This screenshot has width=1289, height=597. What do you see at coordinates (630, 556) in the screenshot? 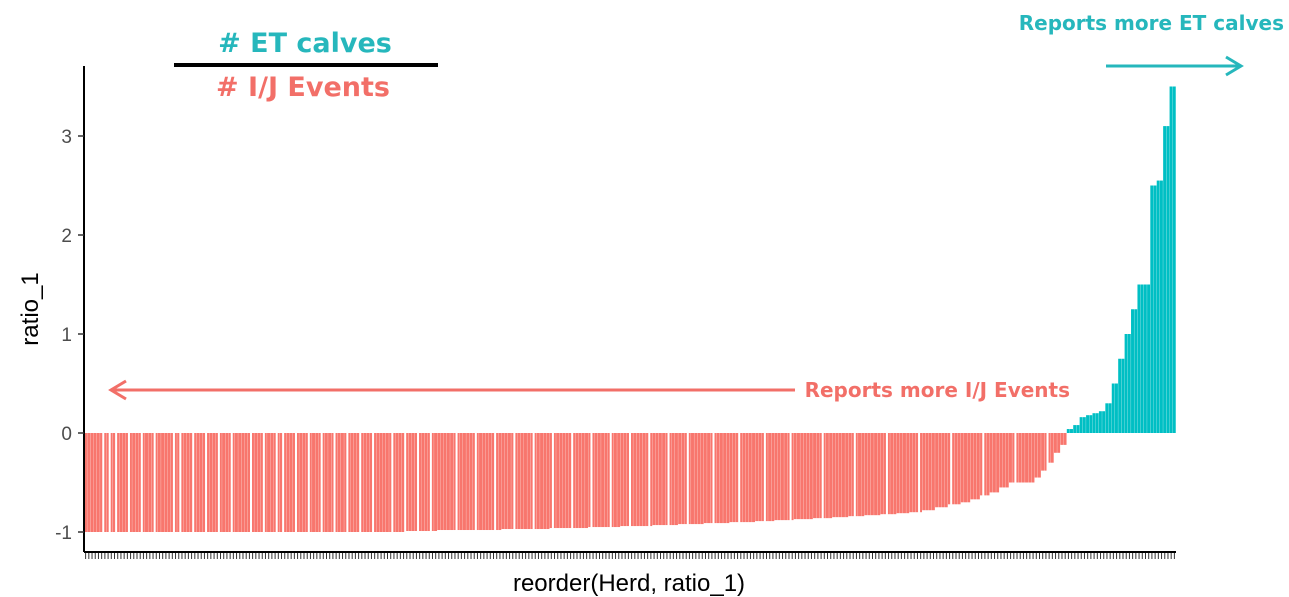
I see `x-axis-ticks` at bounding box center [630, 556].